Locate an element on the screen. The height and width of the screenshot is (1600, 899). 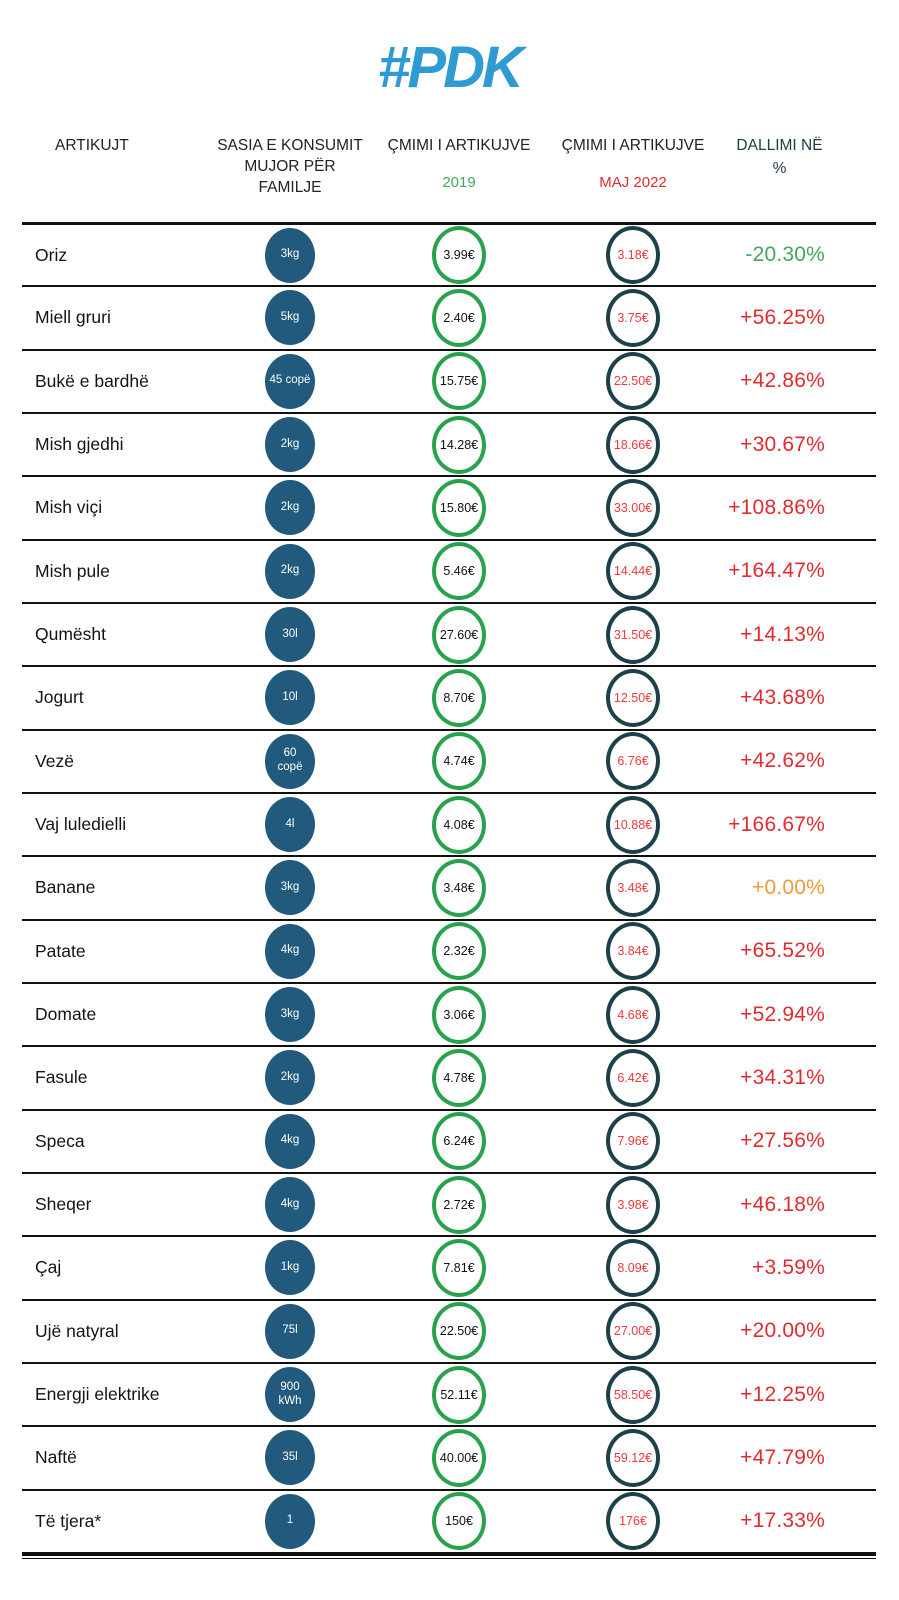
price-2022-value: 10.88€ is located at coordinates (633, 824).